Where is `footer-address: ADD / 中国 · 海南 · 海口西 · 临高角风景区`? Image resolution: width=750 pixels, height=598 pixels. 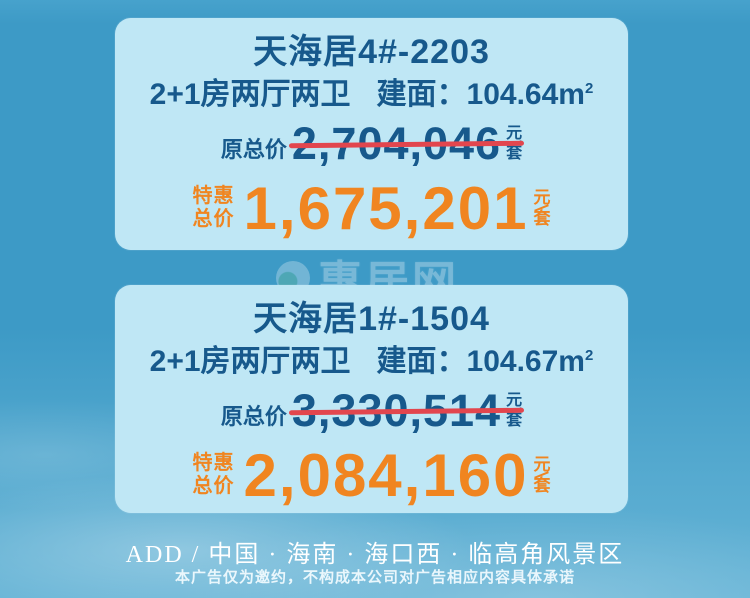 footer-address: ADD / 中国 · 海南 · 海口西 · 临高角风景区 is located at coordinates (375, 555).